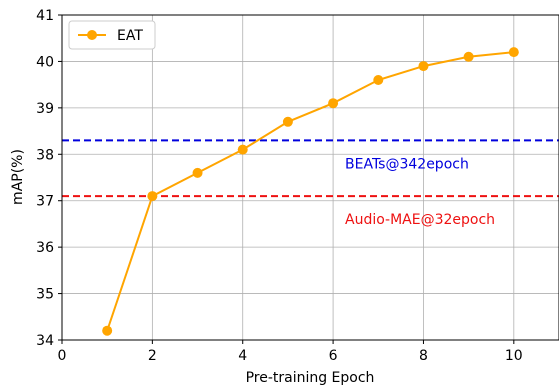 The height and width of the screenshot is (386, 559). I want to click on y-tick-label: 38, so click(45, 155).